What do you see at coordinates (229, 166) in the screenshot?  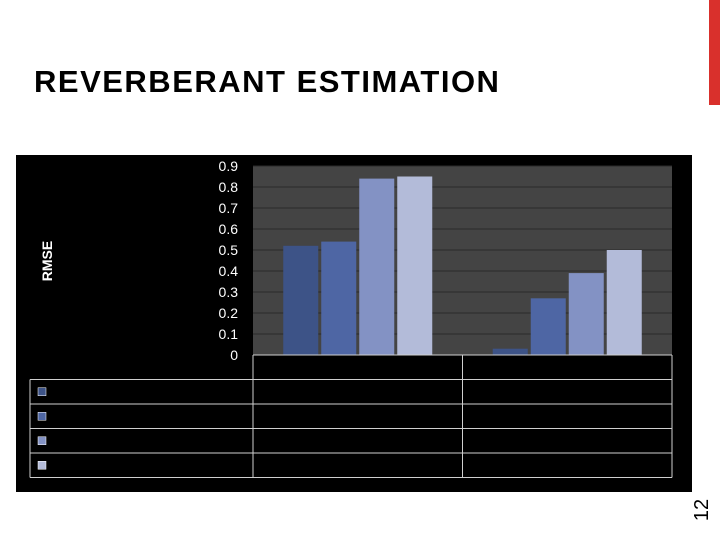 I see `y-tick-label: 0.9` at bounding box center [229, 166].